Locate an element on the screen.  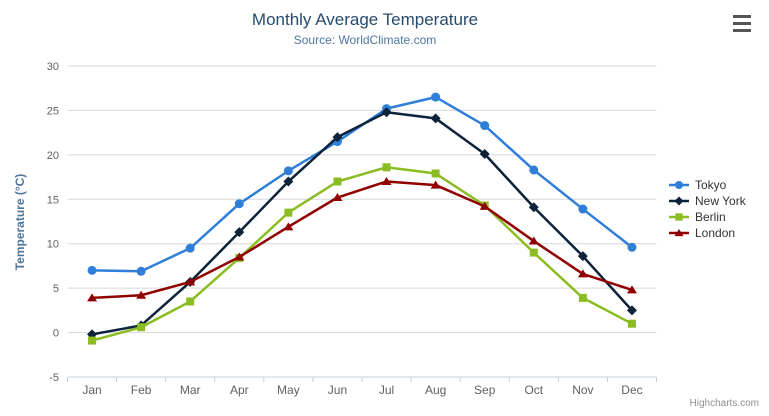
circle-legend-icon is located at coordinates (679, 185).